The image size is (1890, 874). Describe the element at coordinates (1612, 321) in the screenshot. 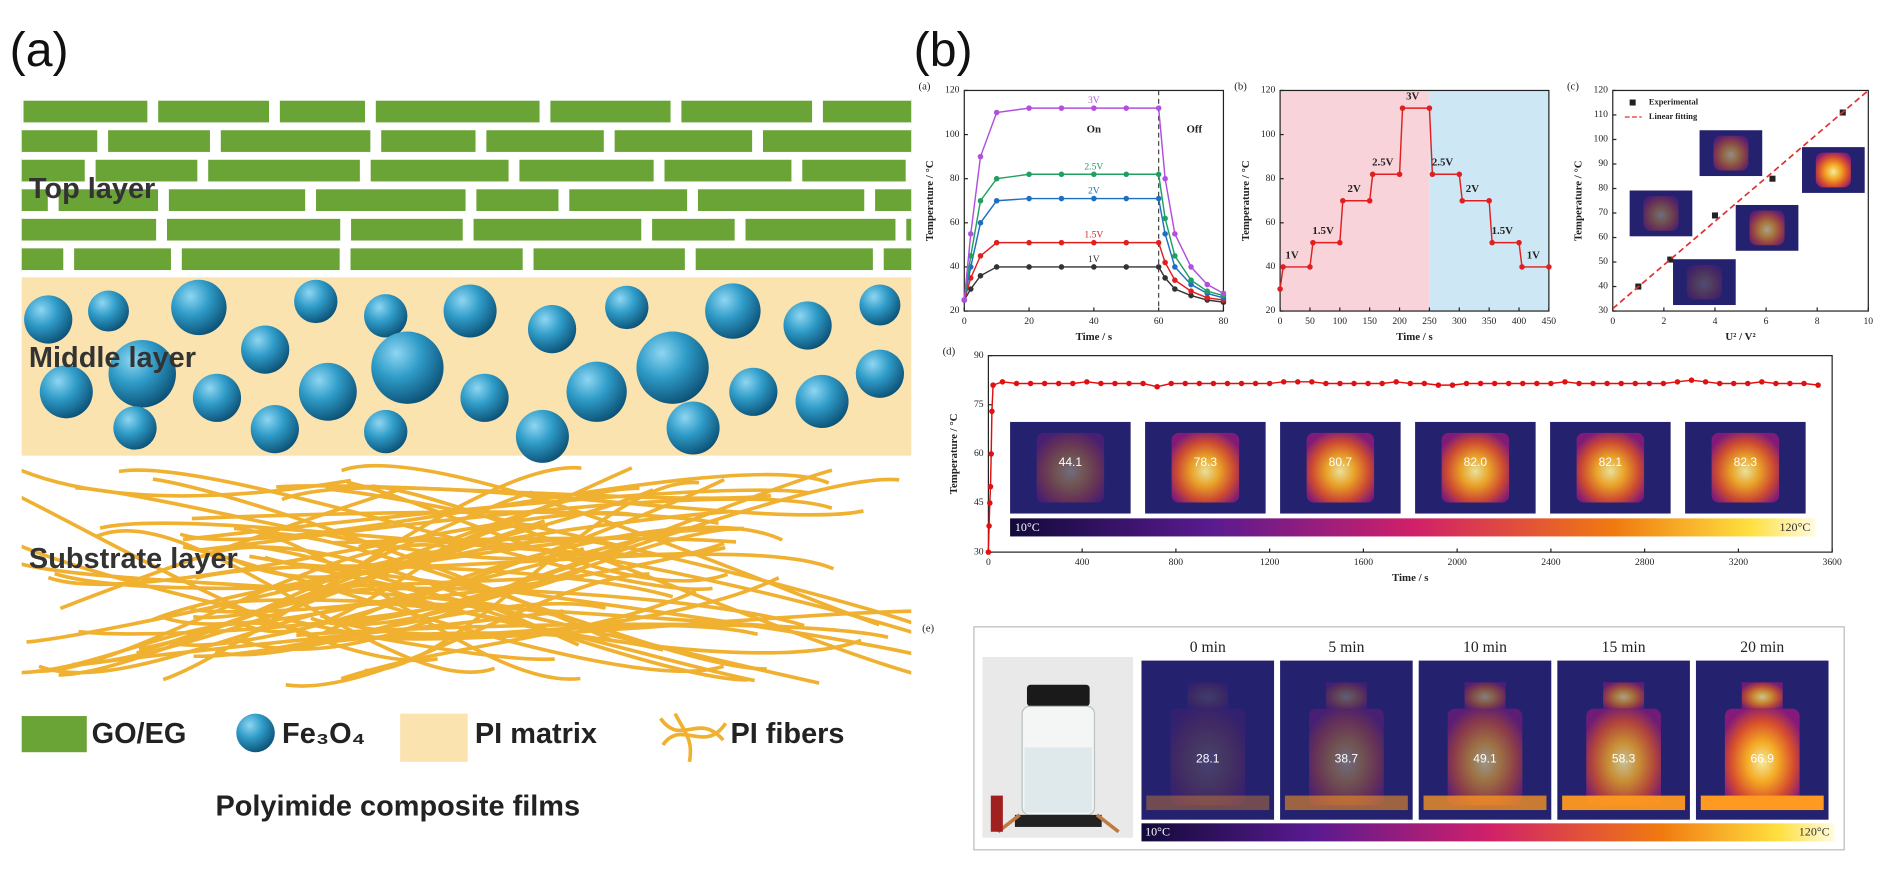

I see `x-tick-label: 0` at that location.